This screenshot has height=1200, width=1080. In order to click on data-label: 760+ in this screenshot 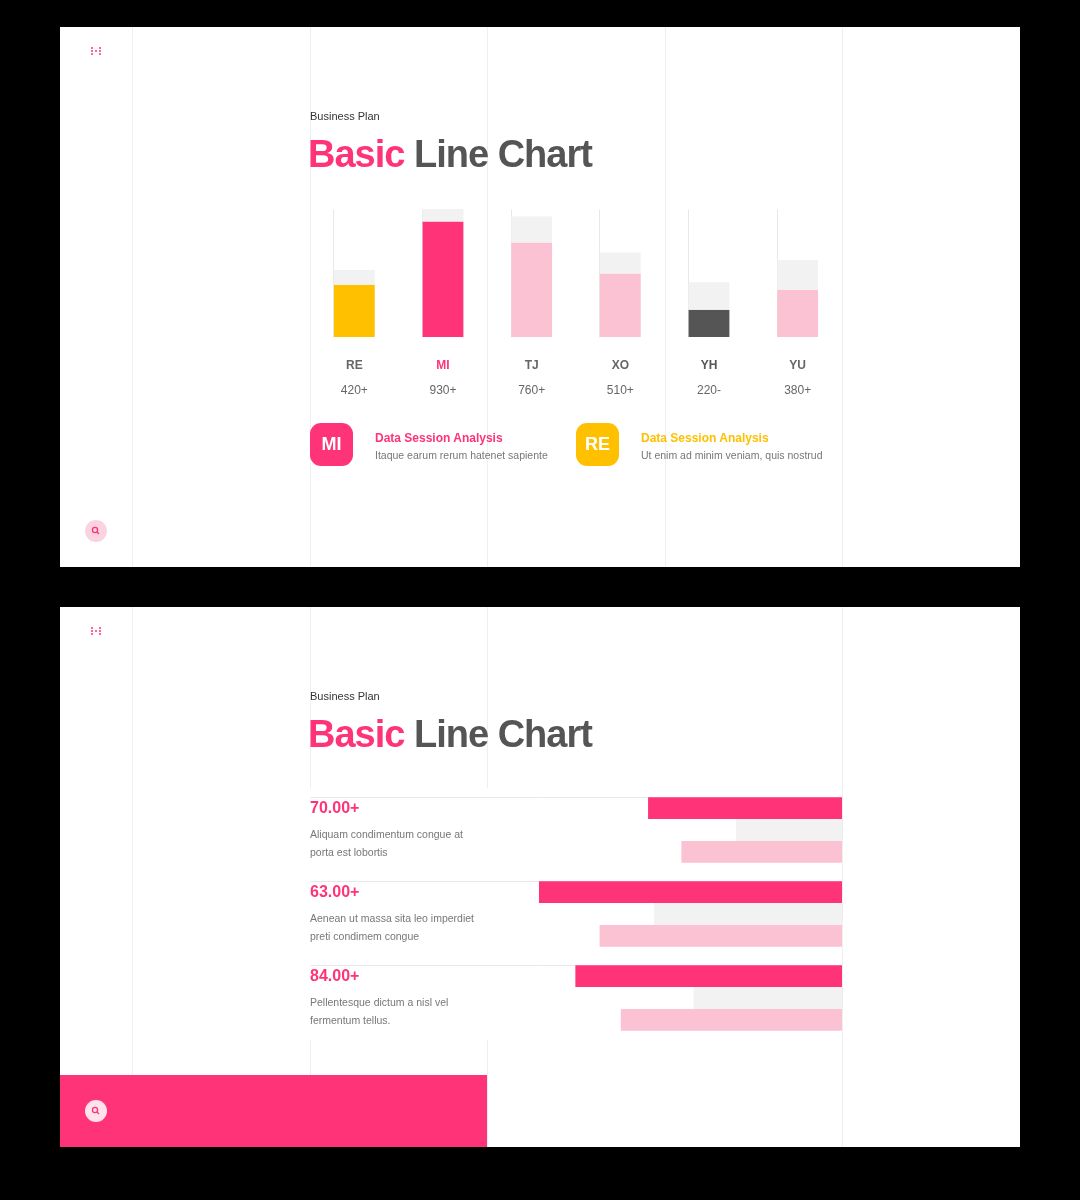, I will do `click(532, 390)`.